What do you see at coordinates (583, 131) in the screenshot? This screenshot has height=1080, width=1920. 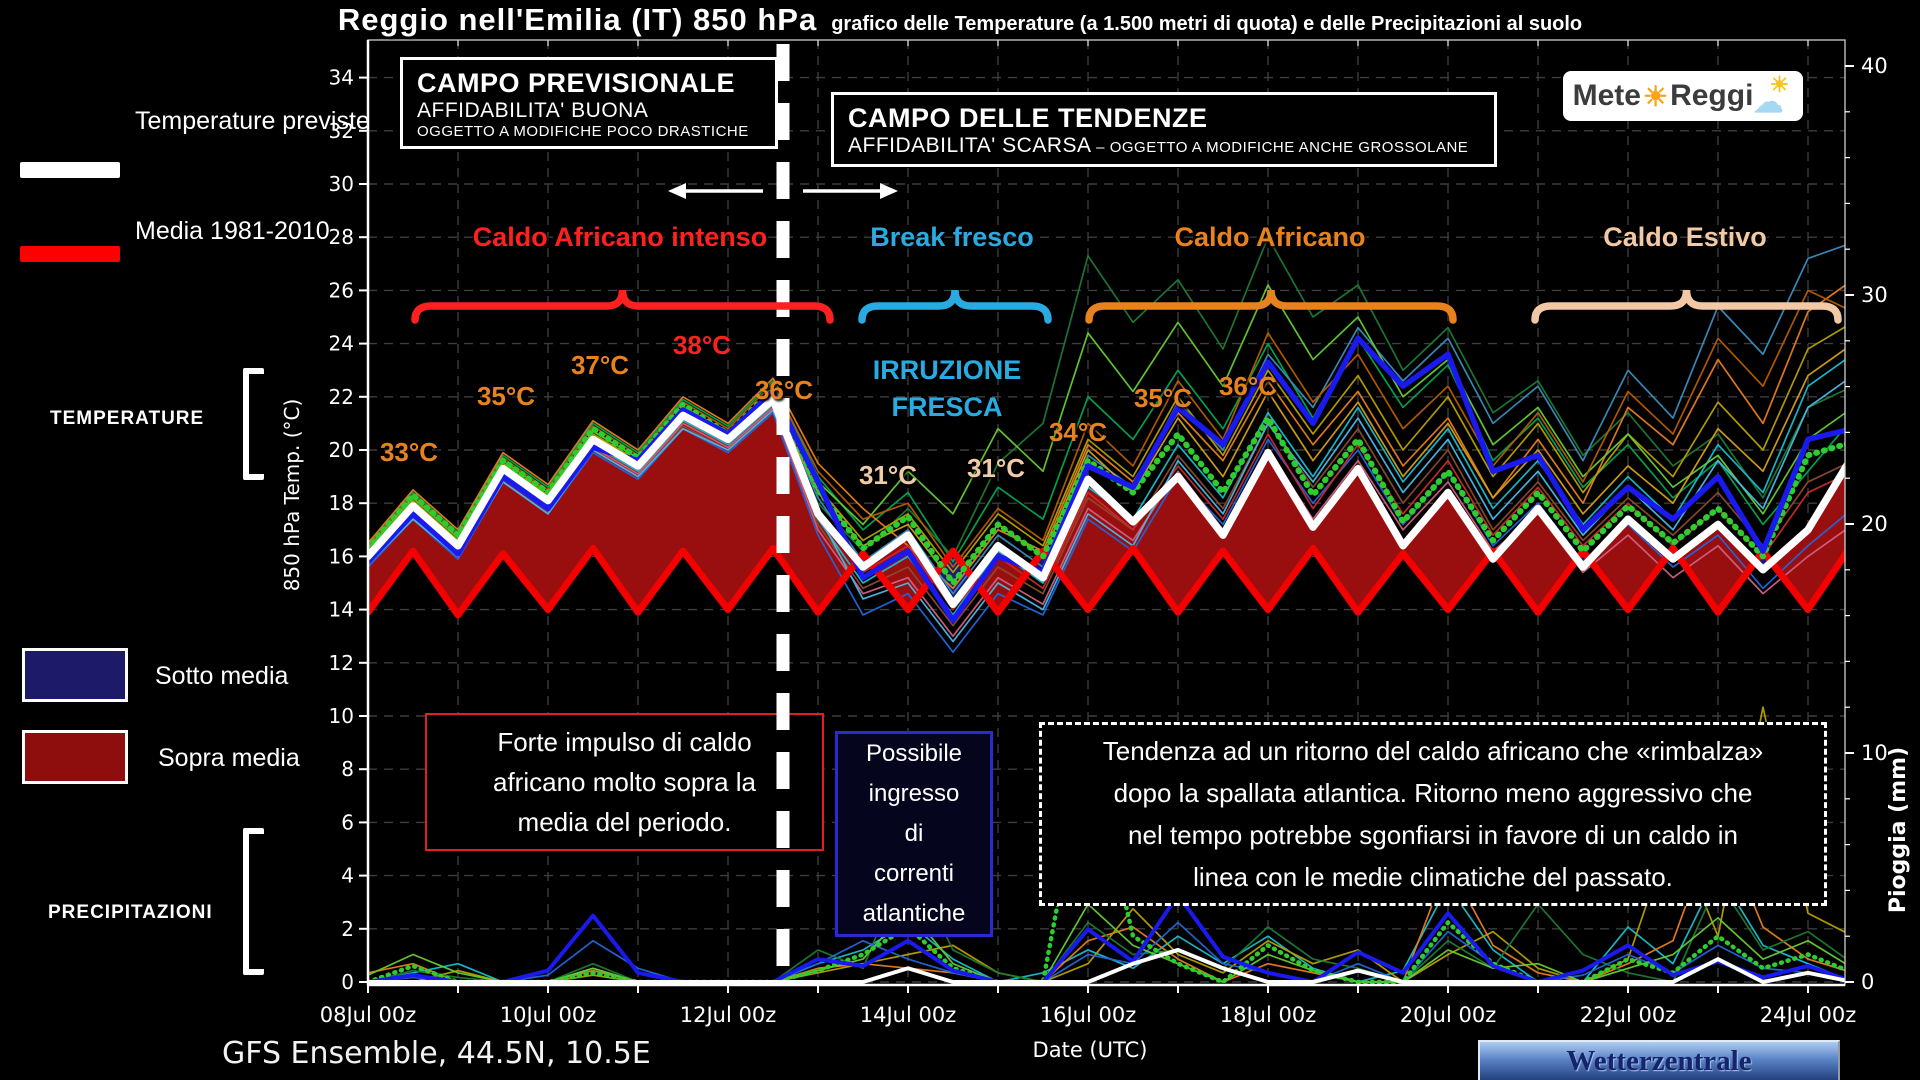 I see `forecast-field-note: OGGETTO A MODIFICHE POCO DRASTICHE` at bounding box center [583, 131].